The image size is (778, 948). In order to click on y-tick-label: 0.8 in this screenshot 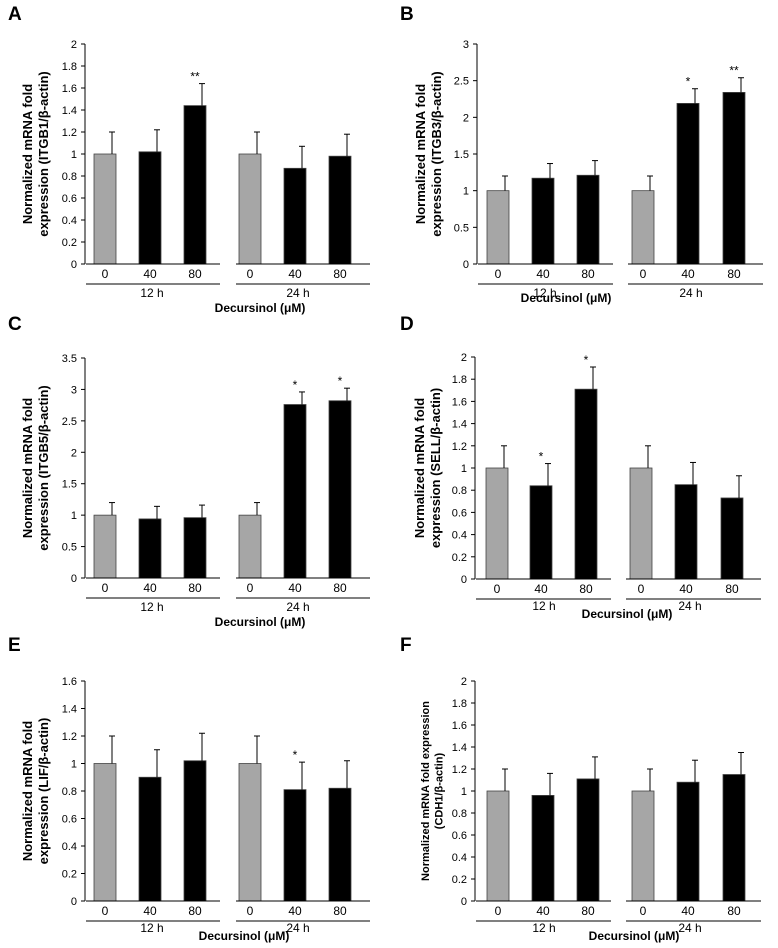, I will do `click(69, 177)`.